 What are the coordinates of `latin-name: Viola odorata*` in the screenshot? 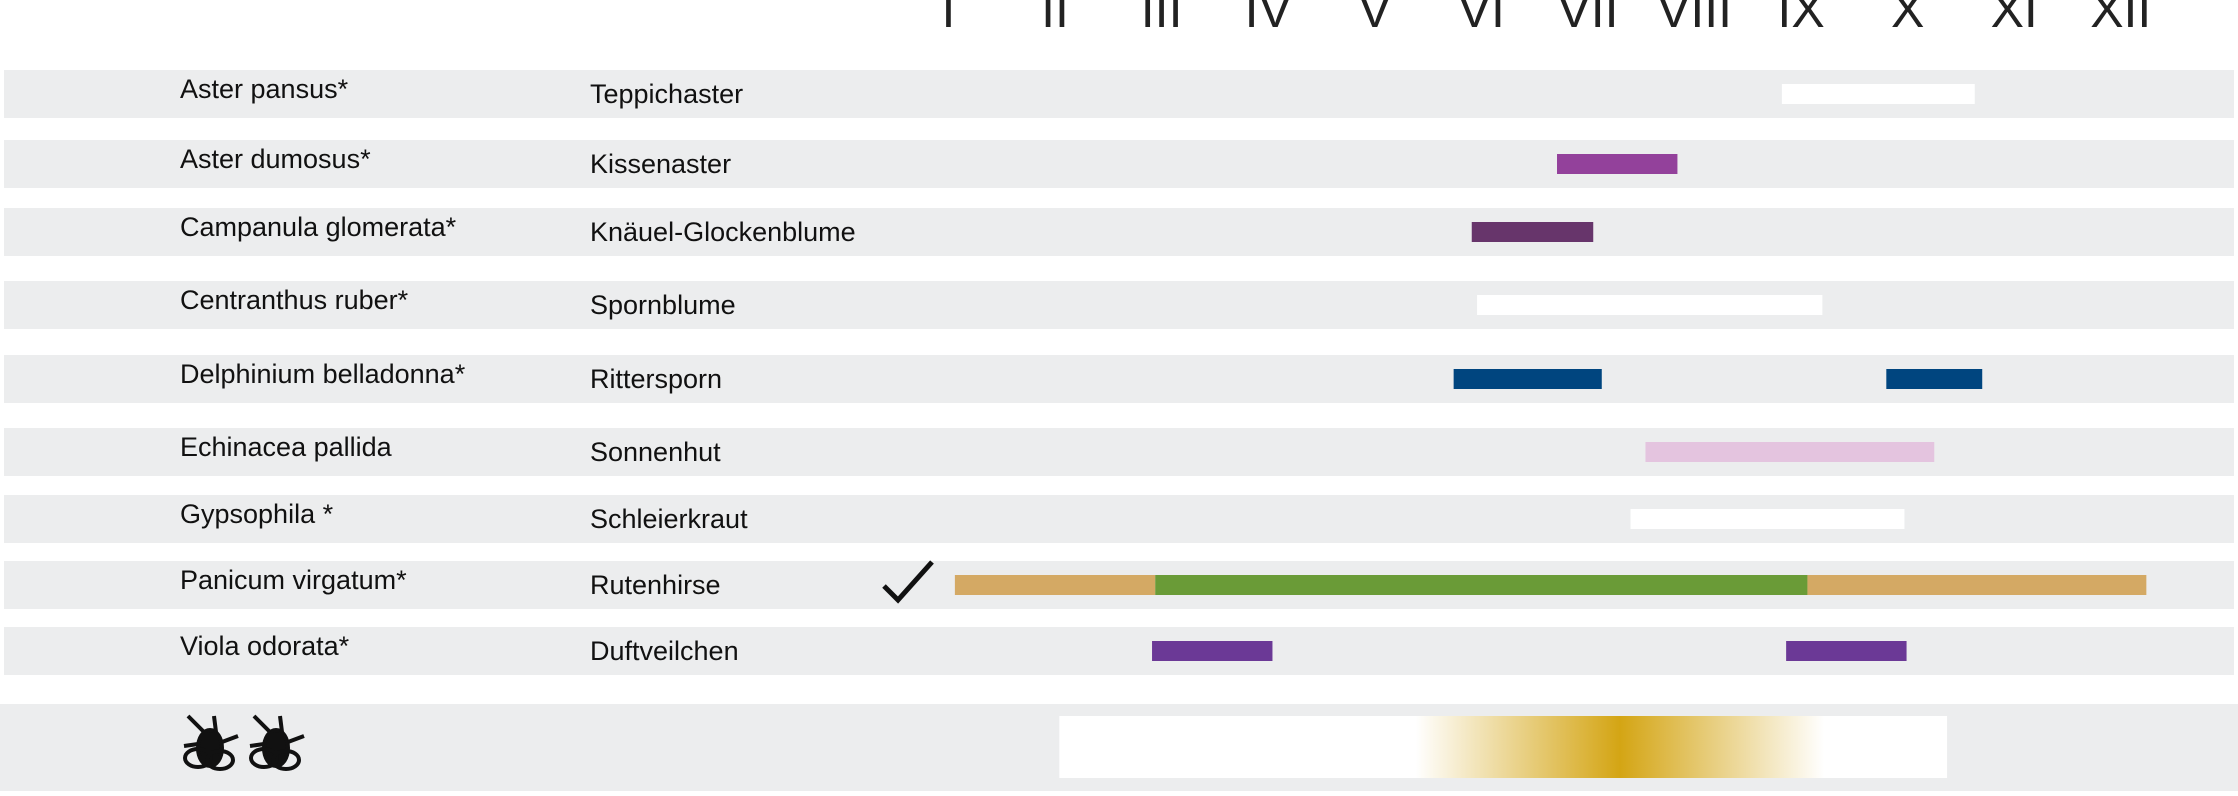 It's located at (265, 646).